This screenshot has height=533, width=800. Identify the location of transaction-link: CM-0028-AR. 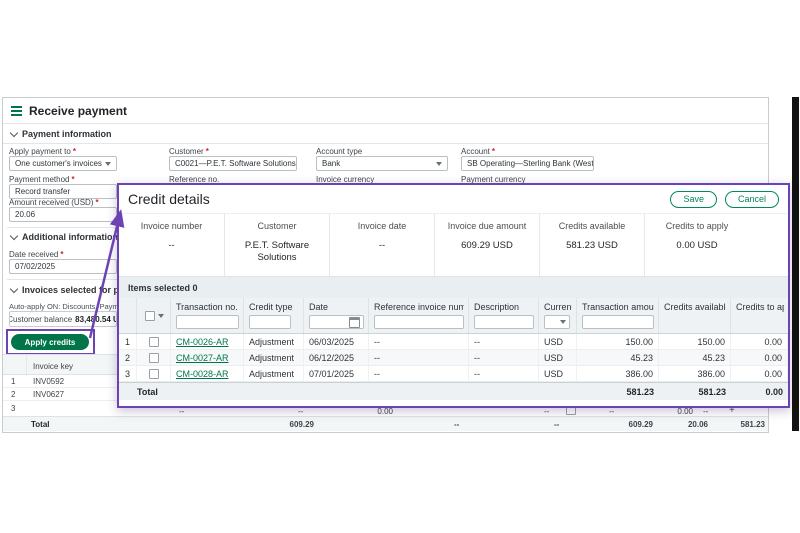
(202, 373).